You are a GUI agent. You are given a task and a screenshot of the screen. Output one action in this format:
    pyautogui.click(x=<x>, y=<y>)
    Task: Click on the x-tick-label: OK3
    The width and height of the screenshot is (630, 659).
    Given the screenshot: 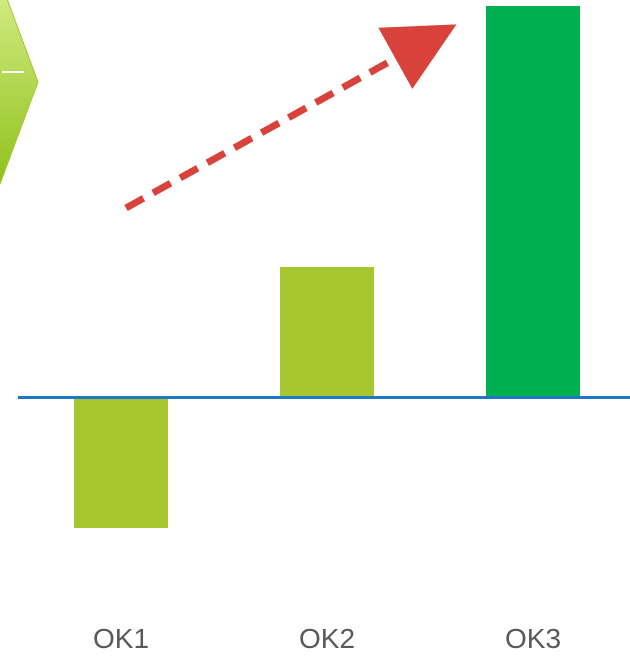 What is the action you would take?
    pyautogui.click(x=533, y=638)
    